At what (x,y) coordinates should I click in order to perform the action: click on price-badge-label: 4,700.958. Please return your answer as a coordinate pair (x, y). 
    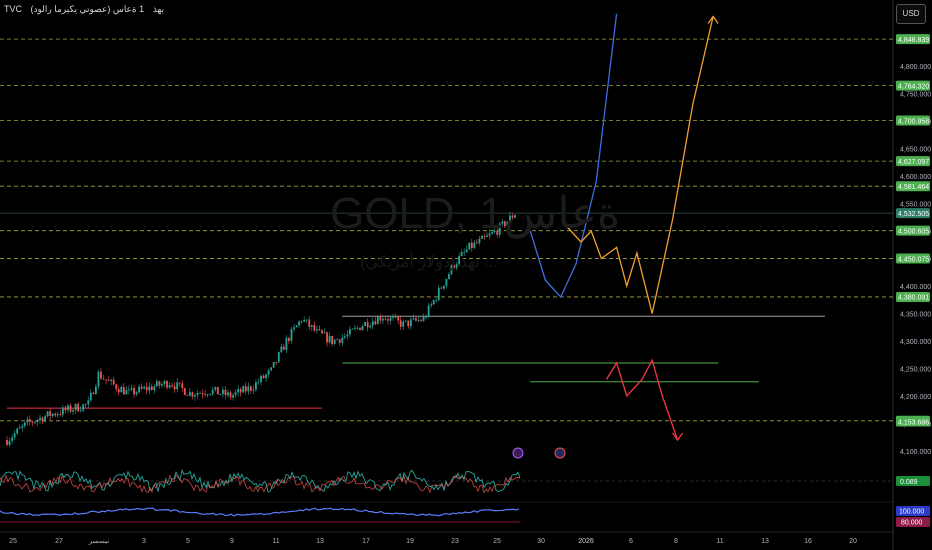
    Looking at the image, I should click on (913, 121).